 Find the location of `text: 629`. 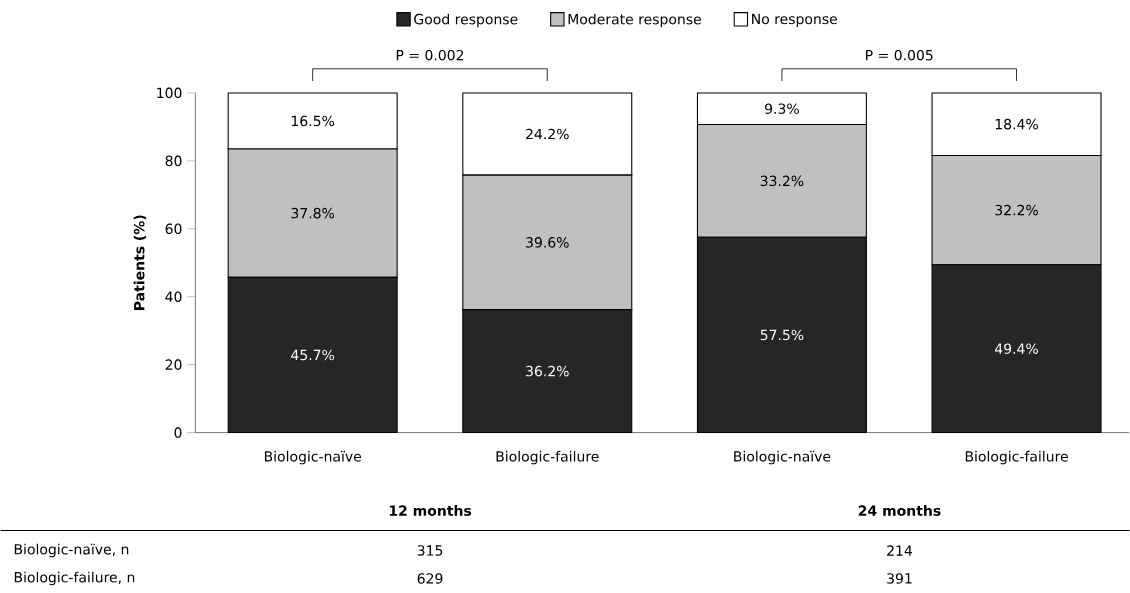

text: 629 is located at coordinates (430, 578).